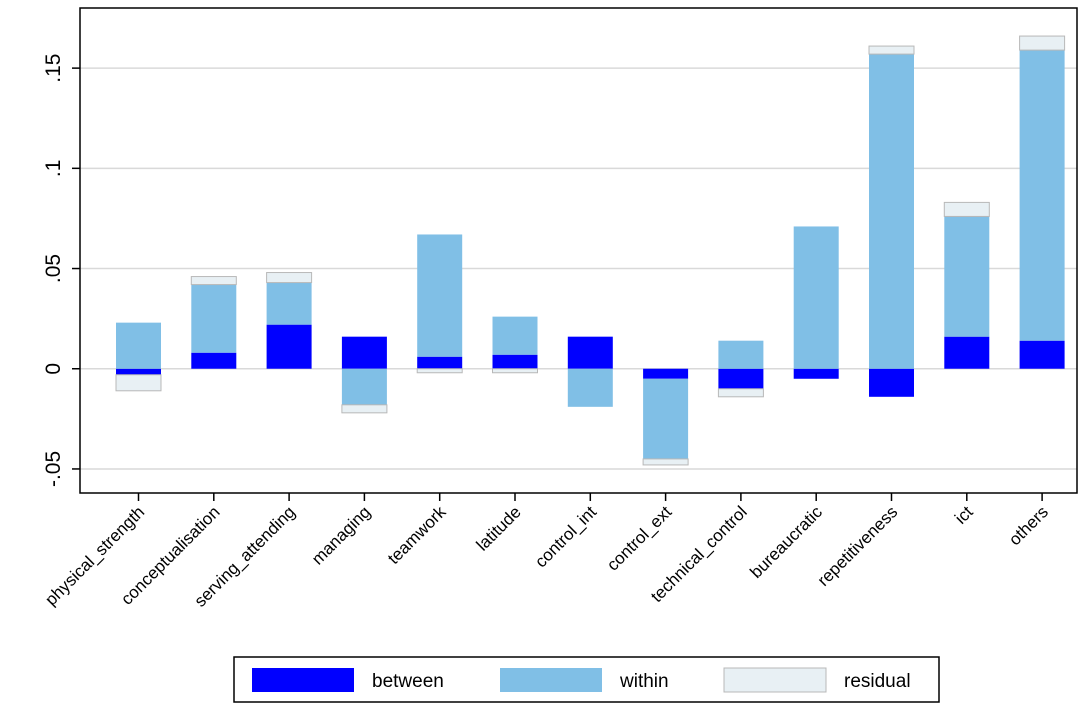 This screenshot has width=1089, height=704. What do you see at coordinates (515, 371) in the screenshot?
I see `bar-residual-latitude` at bounding box center [515, 371].